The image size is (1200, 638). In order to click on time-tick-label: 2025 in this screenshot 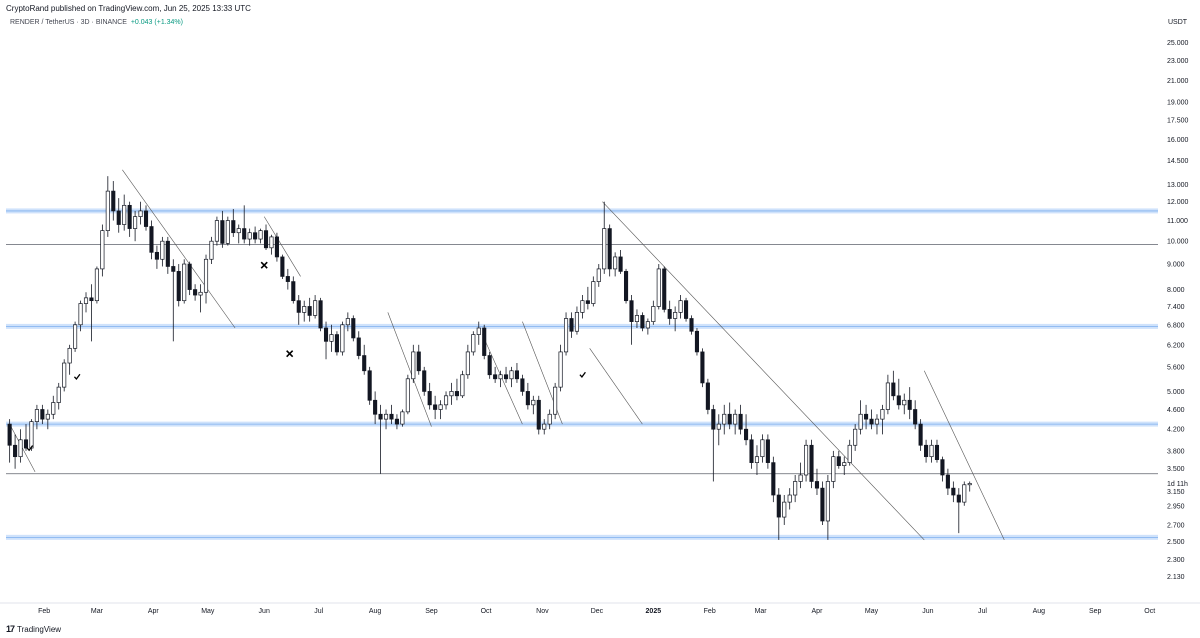, I will do `click(654, 611)`.